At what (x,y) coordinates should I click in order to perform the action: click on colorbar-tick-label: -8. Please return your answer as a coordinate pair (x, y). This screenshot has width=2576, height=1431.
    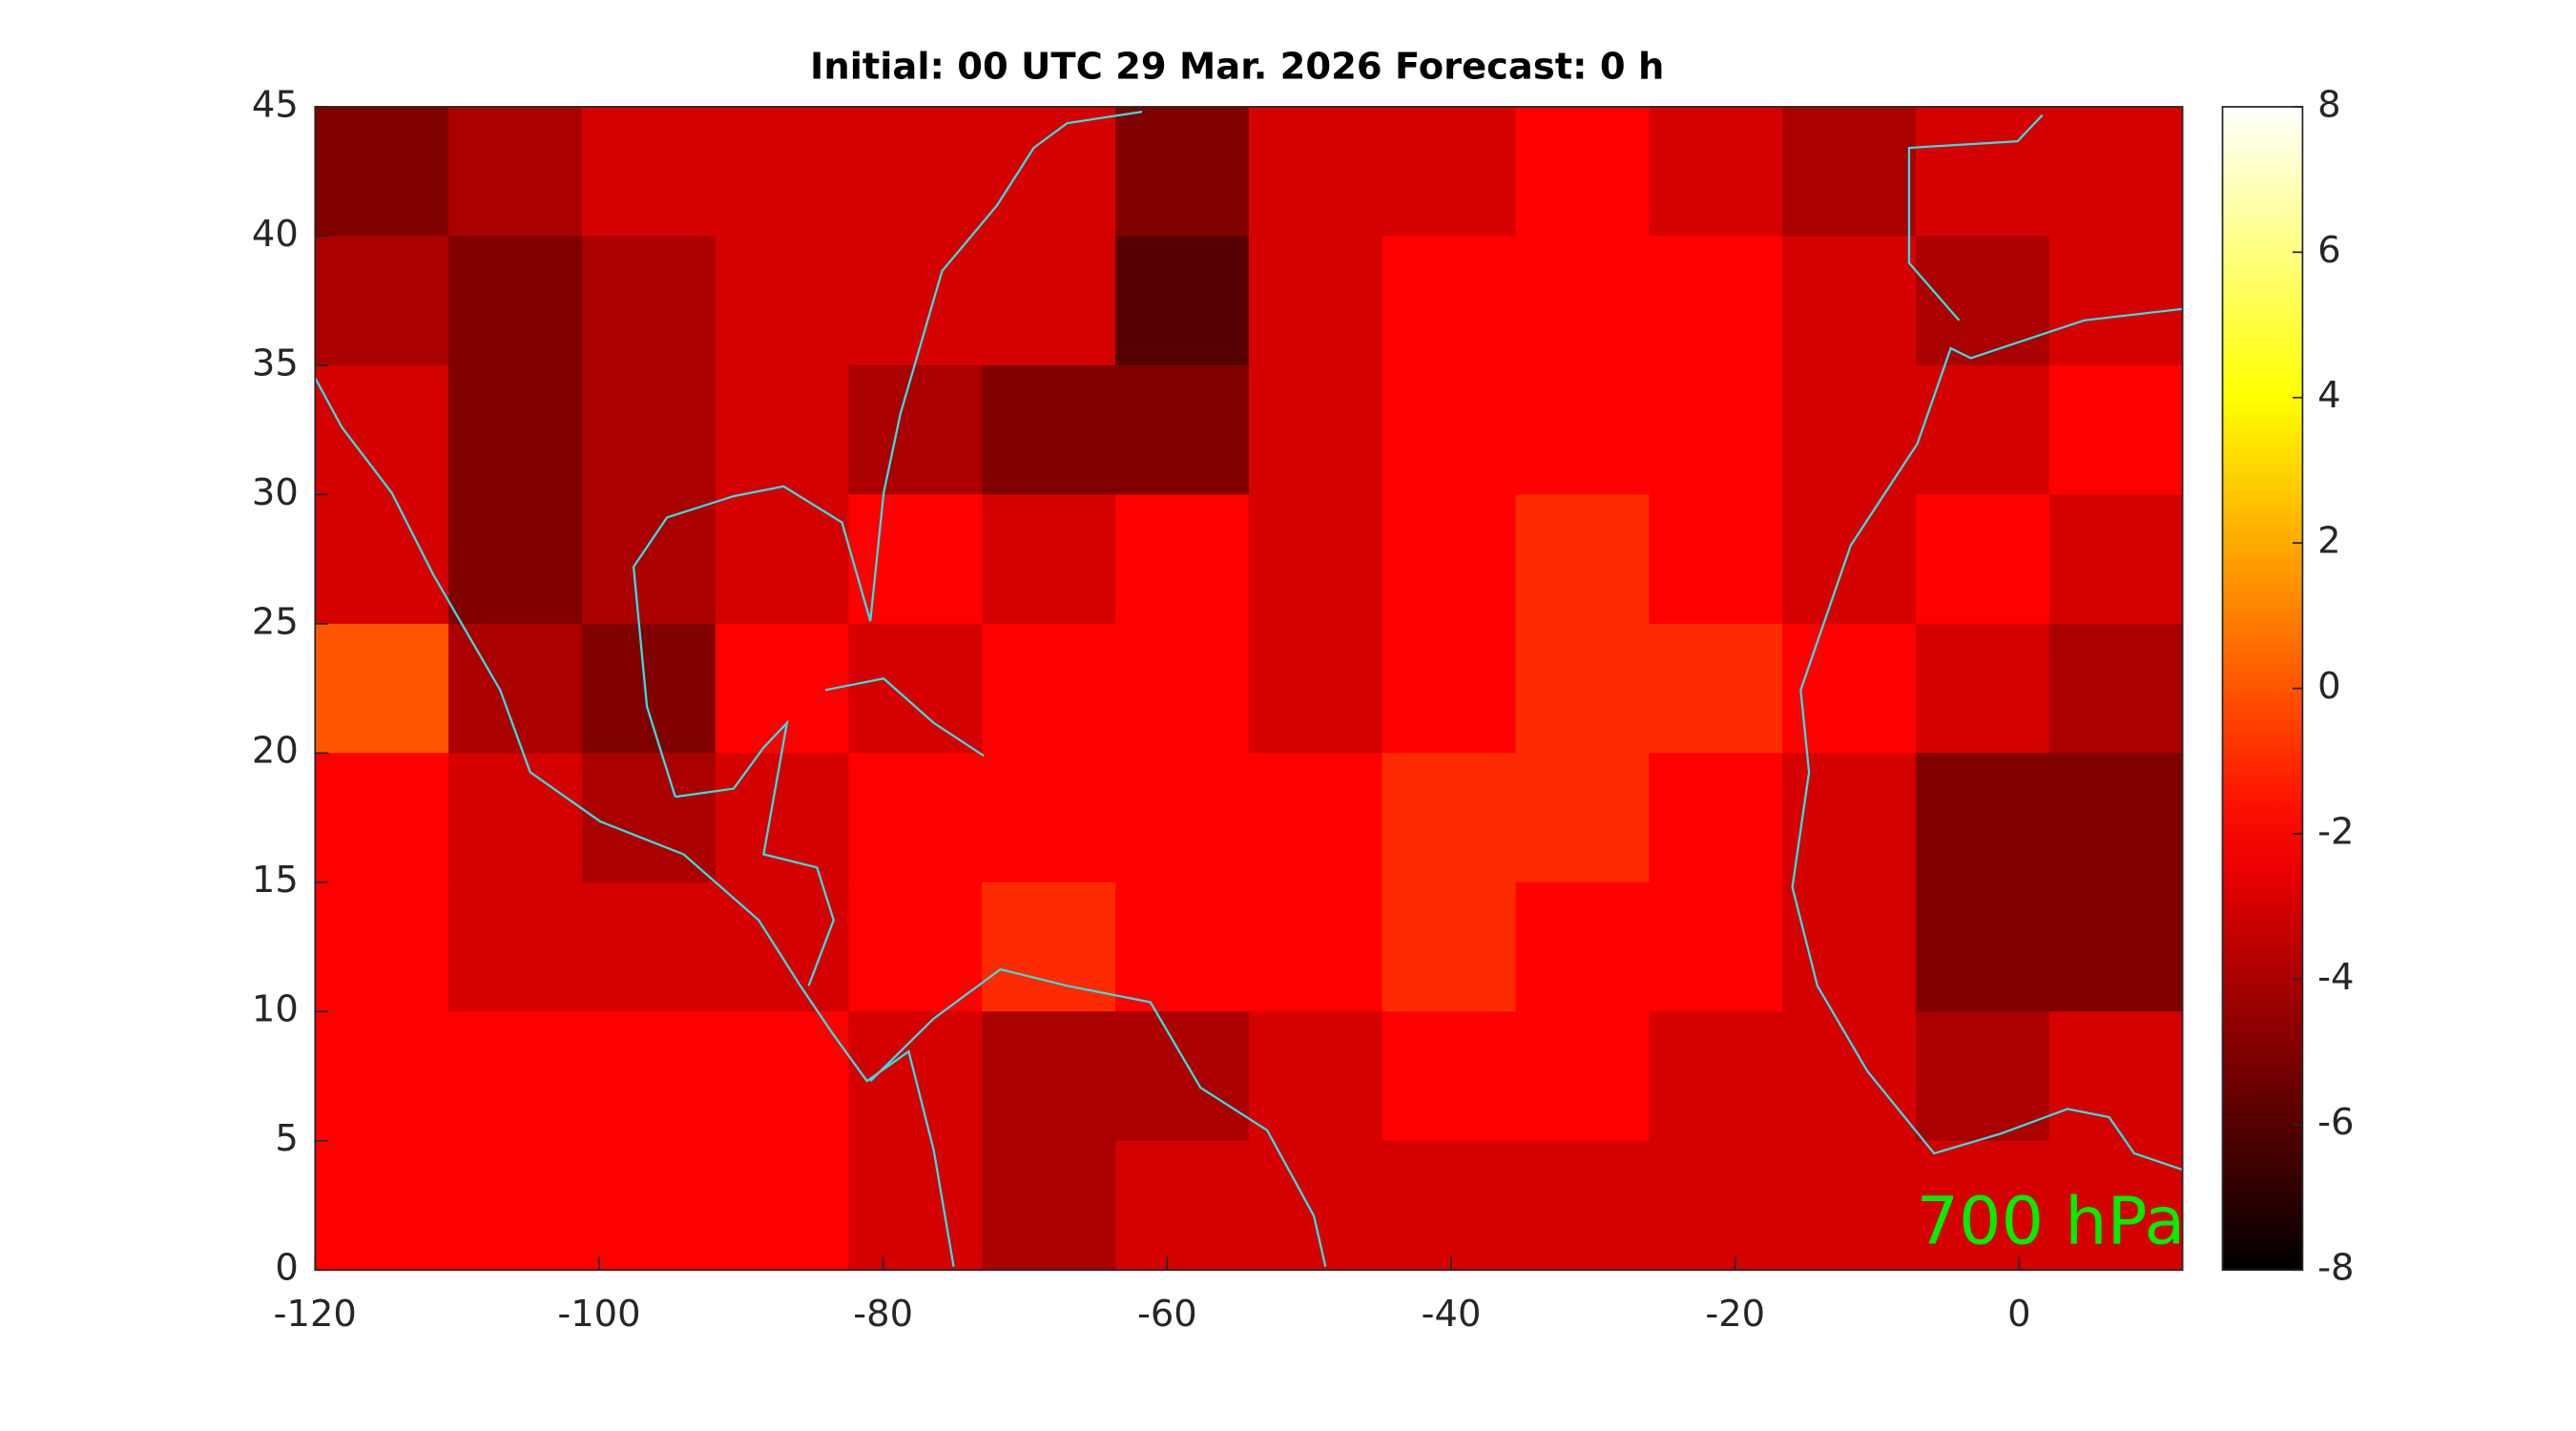
    Looking at the image, I should click on (2335, 1268).